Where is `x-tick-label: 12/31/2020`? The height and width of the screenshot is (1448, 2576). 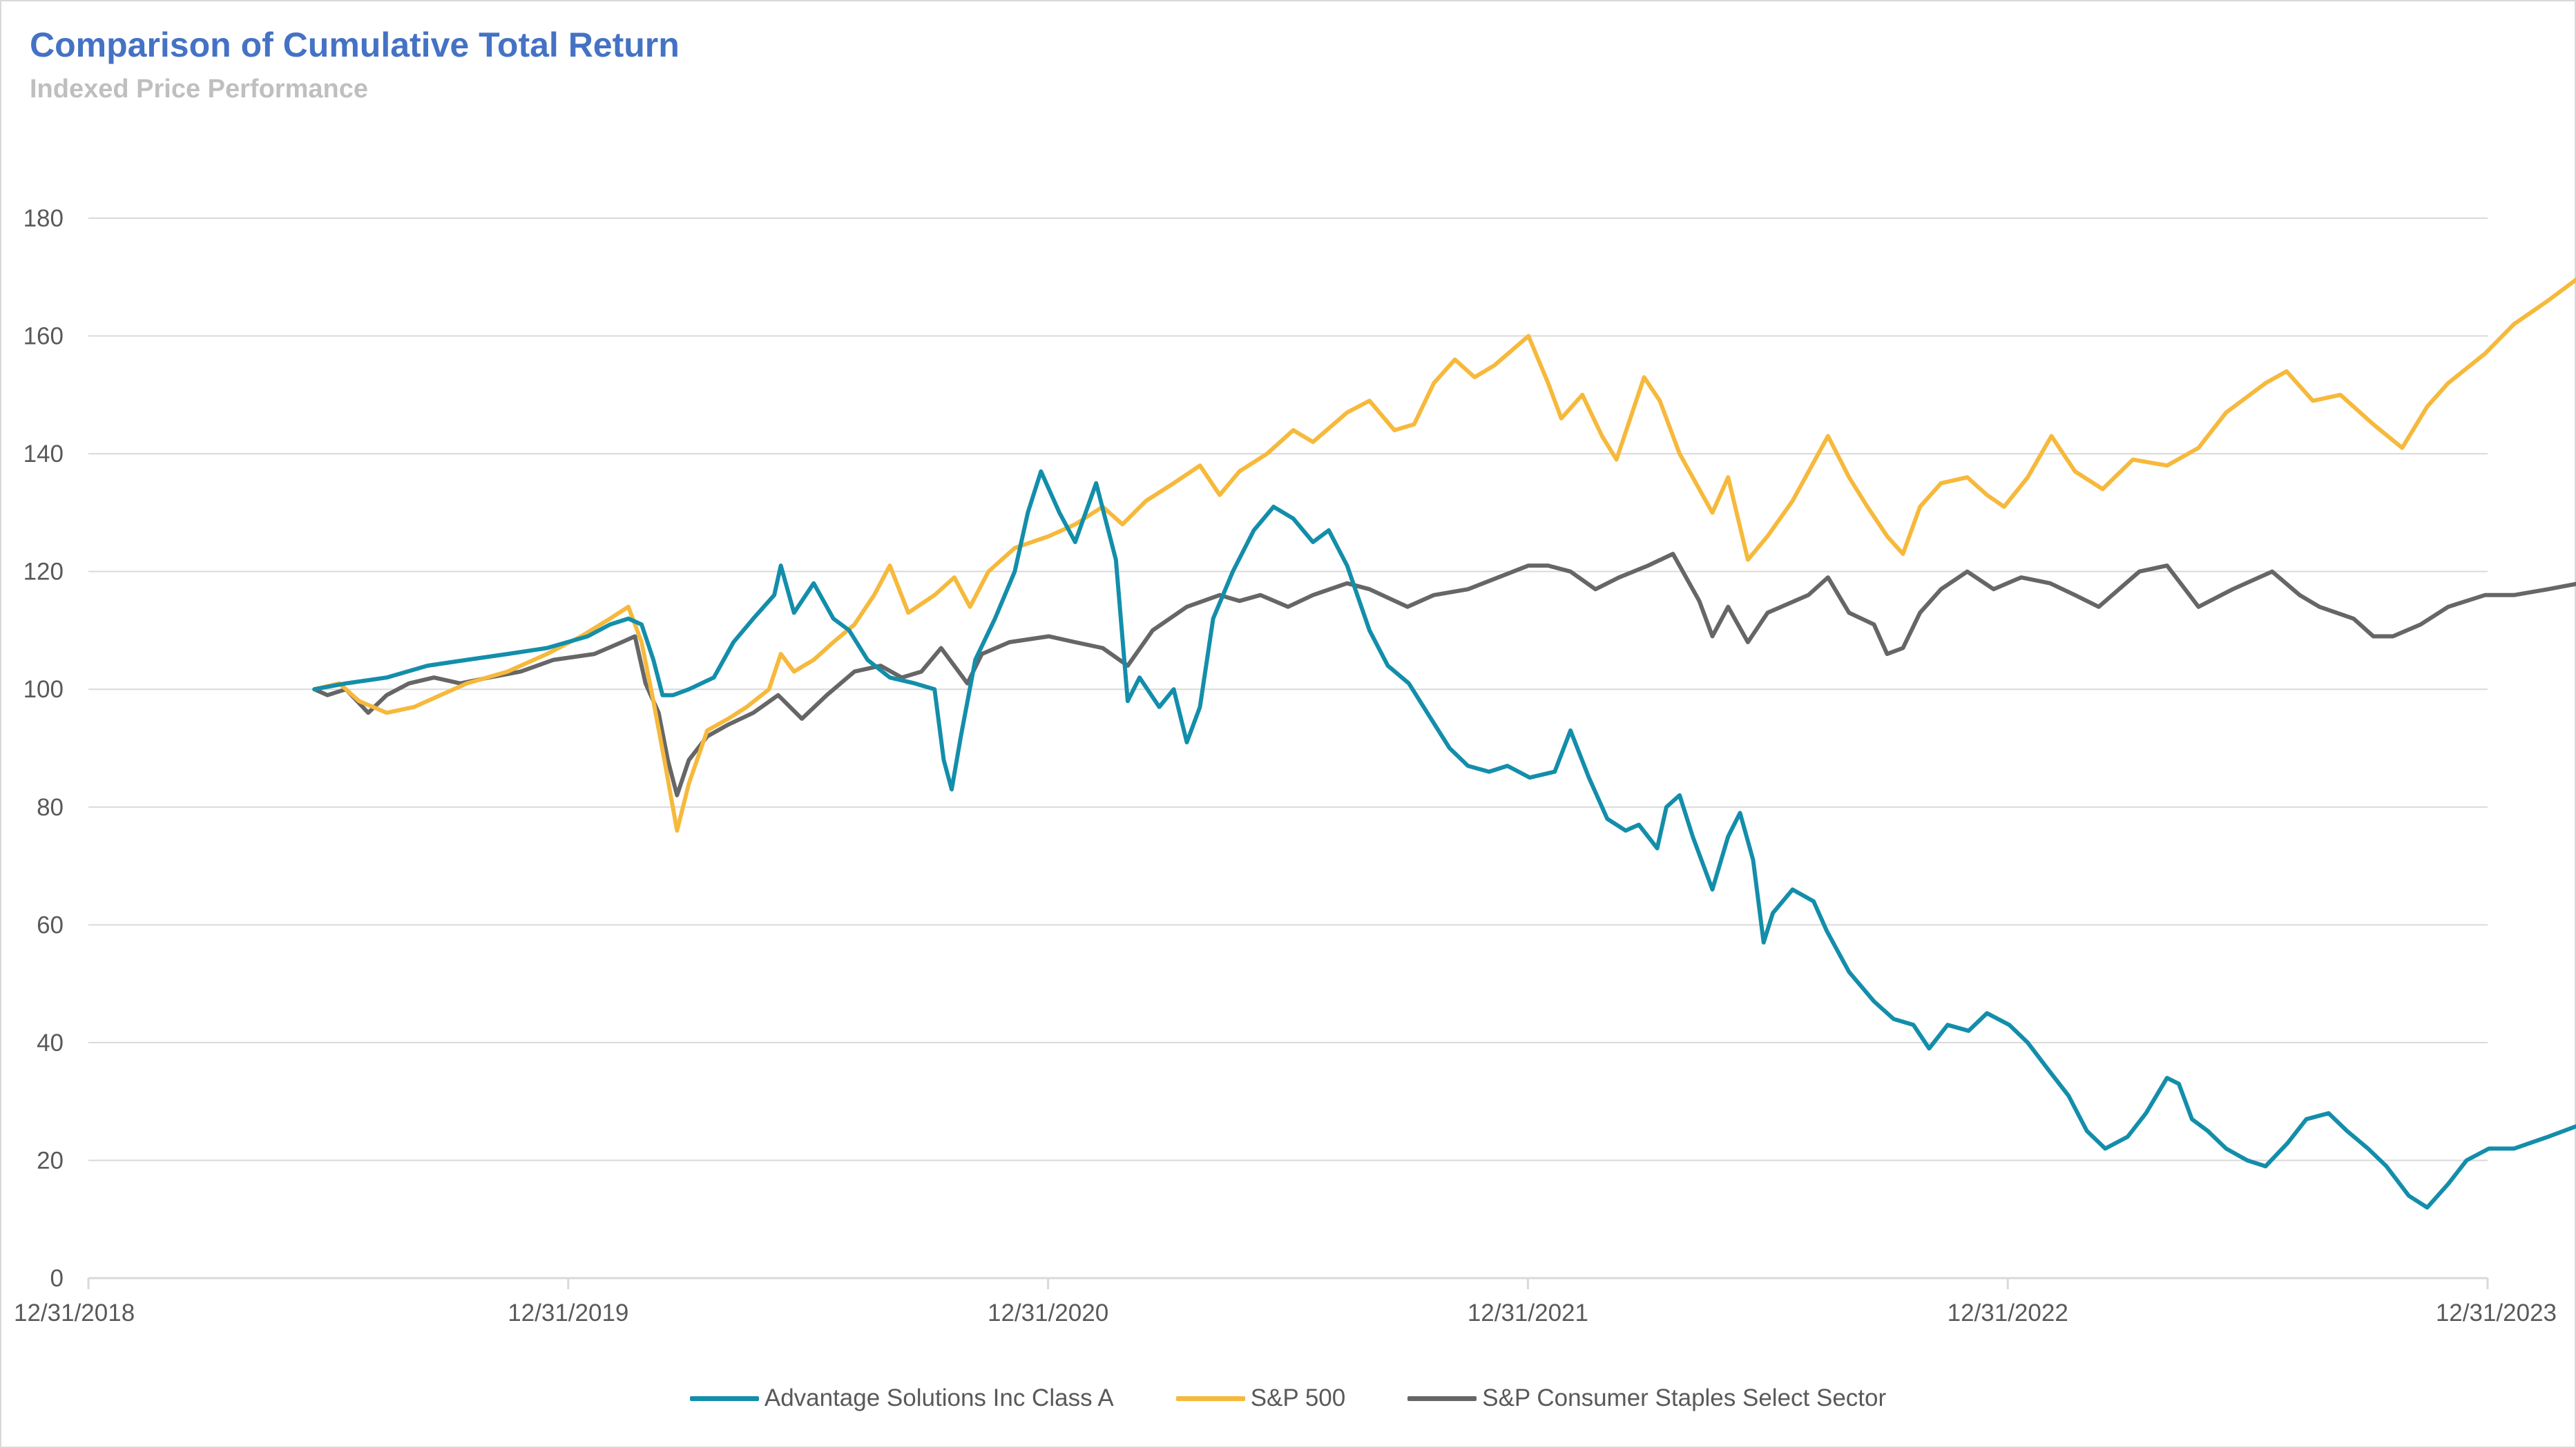 x-tick-label: 12/31/2020 is located at coordinates (1048, 1313).